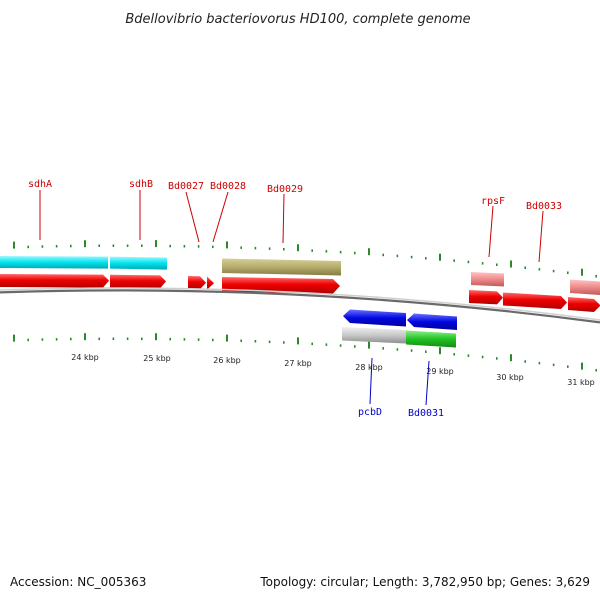  Describe the element at coordinates (374, 335) in the screenshot. I see `feature-pcbd-bottom` at that location.